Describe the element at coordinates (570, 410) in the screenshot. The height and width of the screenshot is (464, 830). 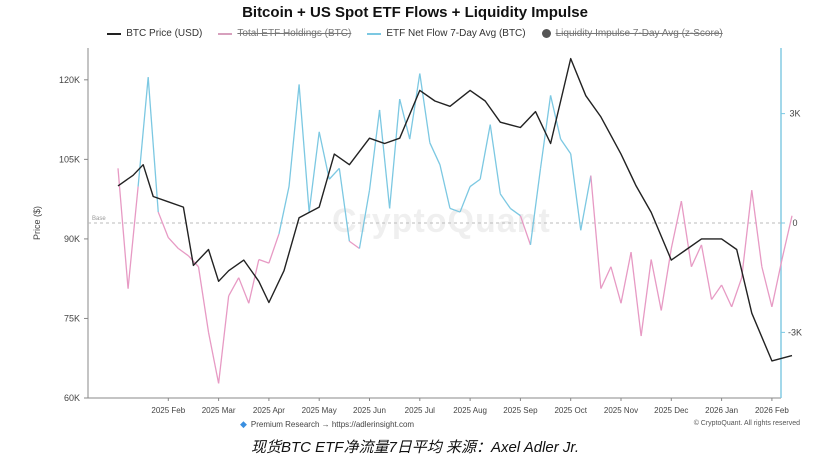
I see `x-tick-label: 2025 Oct` at that location.